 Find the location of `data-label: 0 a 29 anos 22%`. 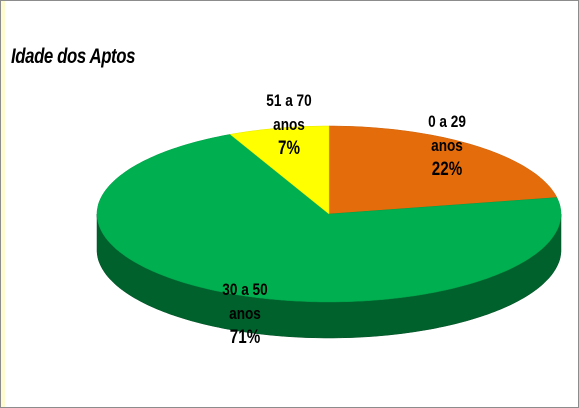

data-label: 0 a 29 anos 22% is located at coordinates (447, 146).